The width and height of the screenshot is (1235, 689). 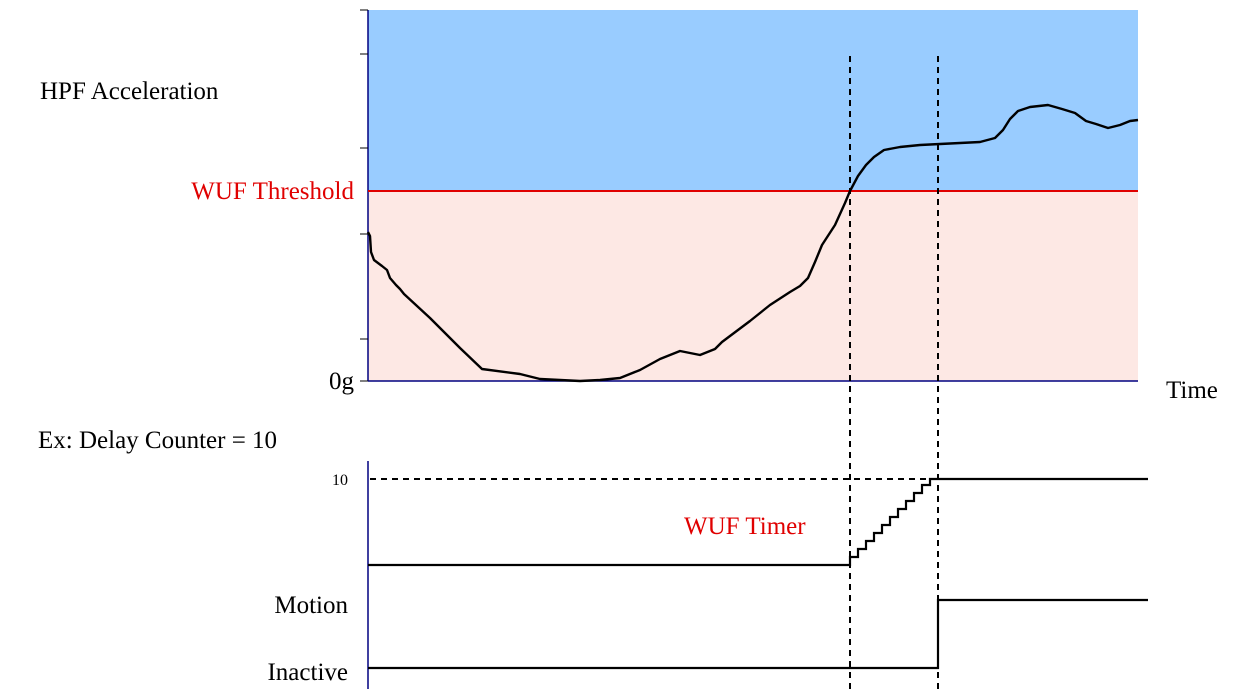 What do you see at coordinates (129, 91) in the screenshot?
I see `y-axis-title: HPF Acceleration` at bounding box center [129, 91].